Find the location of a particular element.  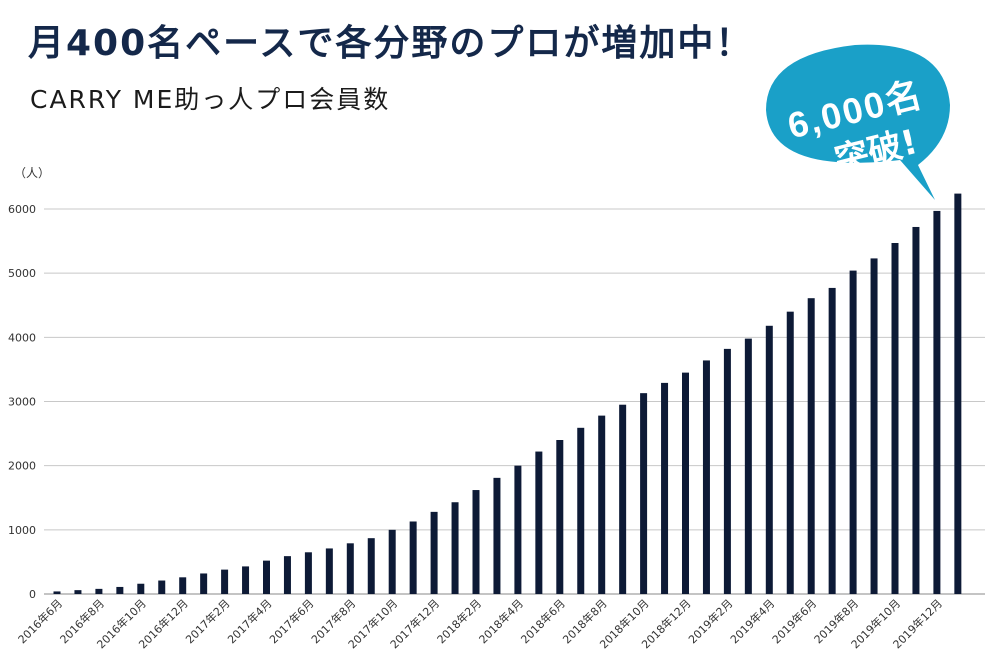

y-tick-label: 0 is located at coordinates (32, 594).